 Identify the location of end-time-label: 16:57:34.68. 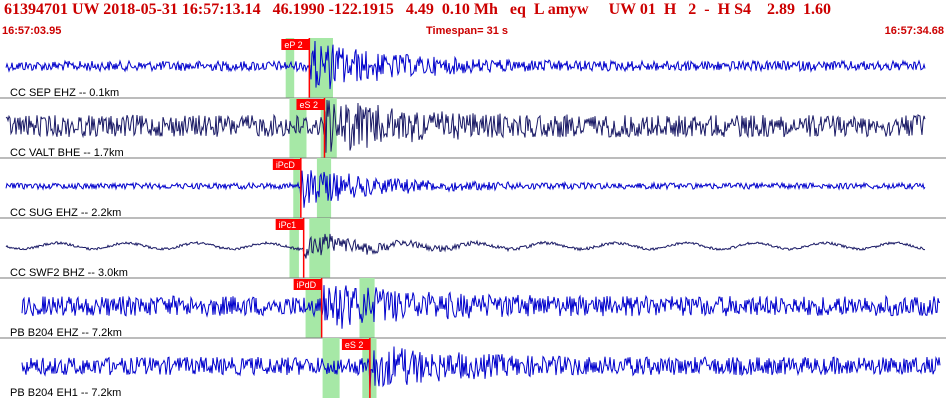
(914, 31).